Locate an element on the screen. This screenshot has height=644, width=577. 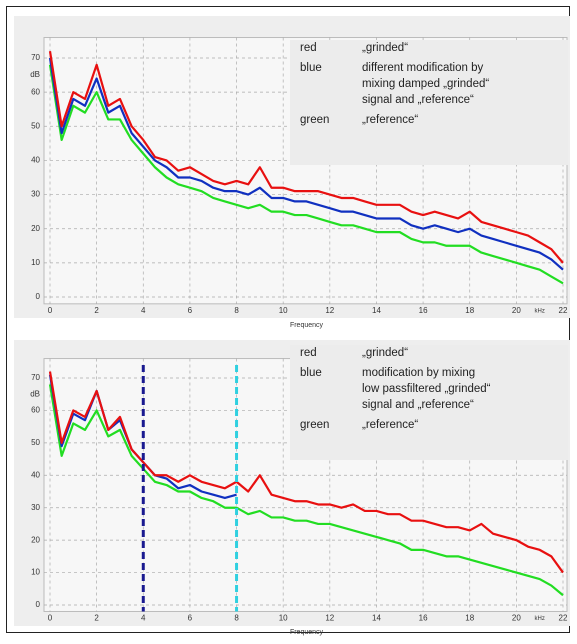
legend-description: modification by mixing is located at coordinates (418, 373).